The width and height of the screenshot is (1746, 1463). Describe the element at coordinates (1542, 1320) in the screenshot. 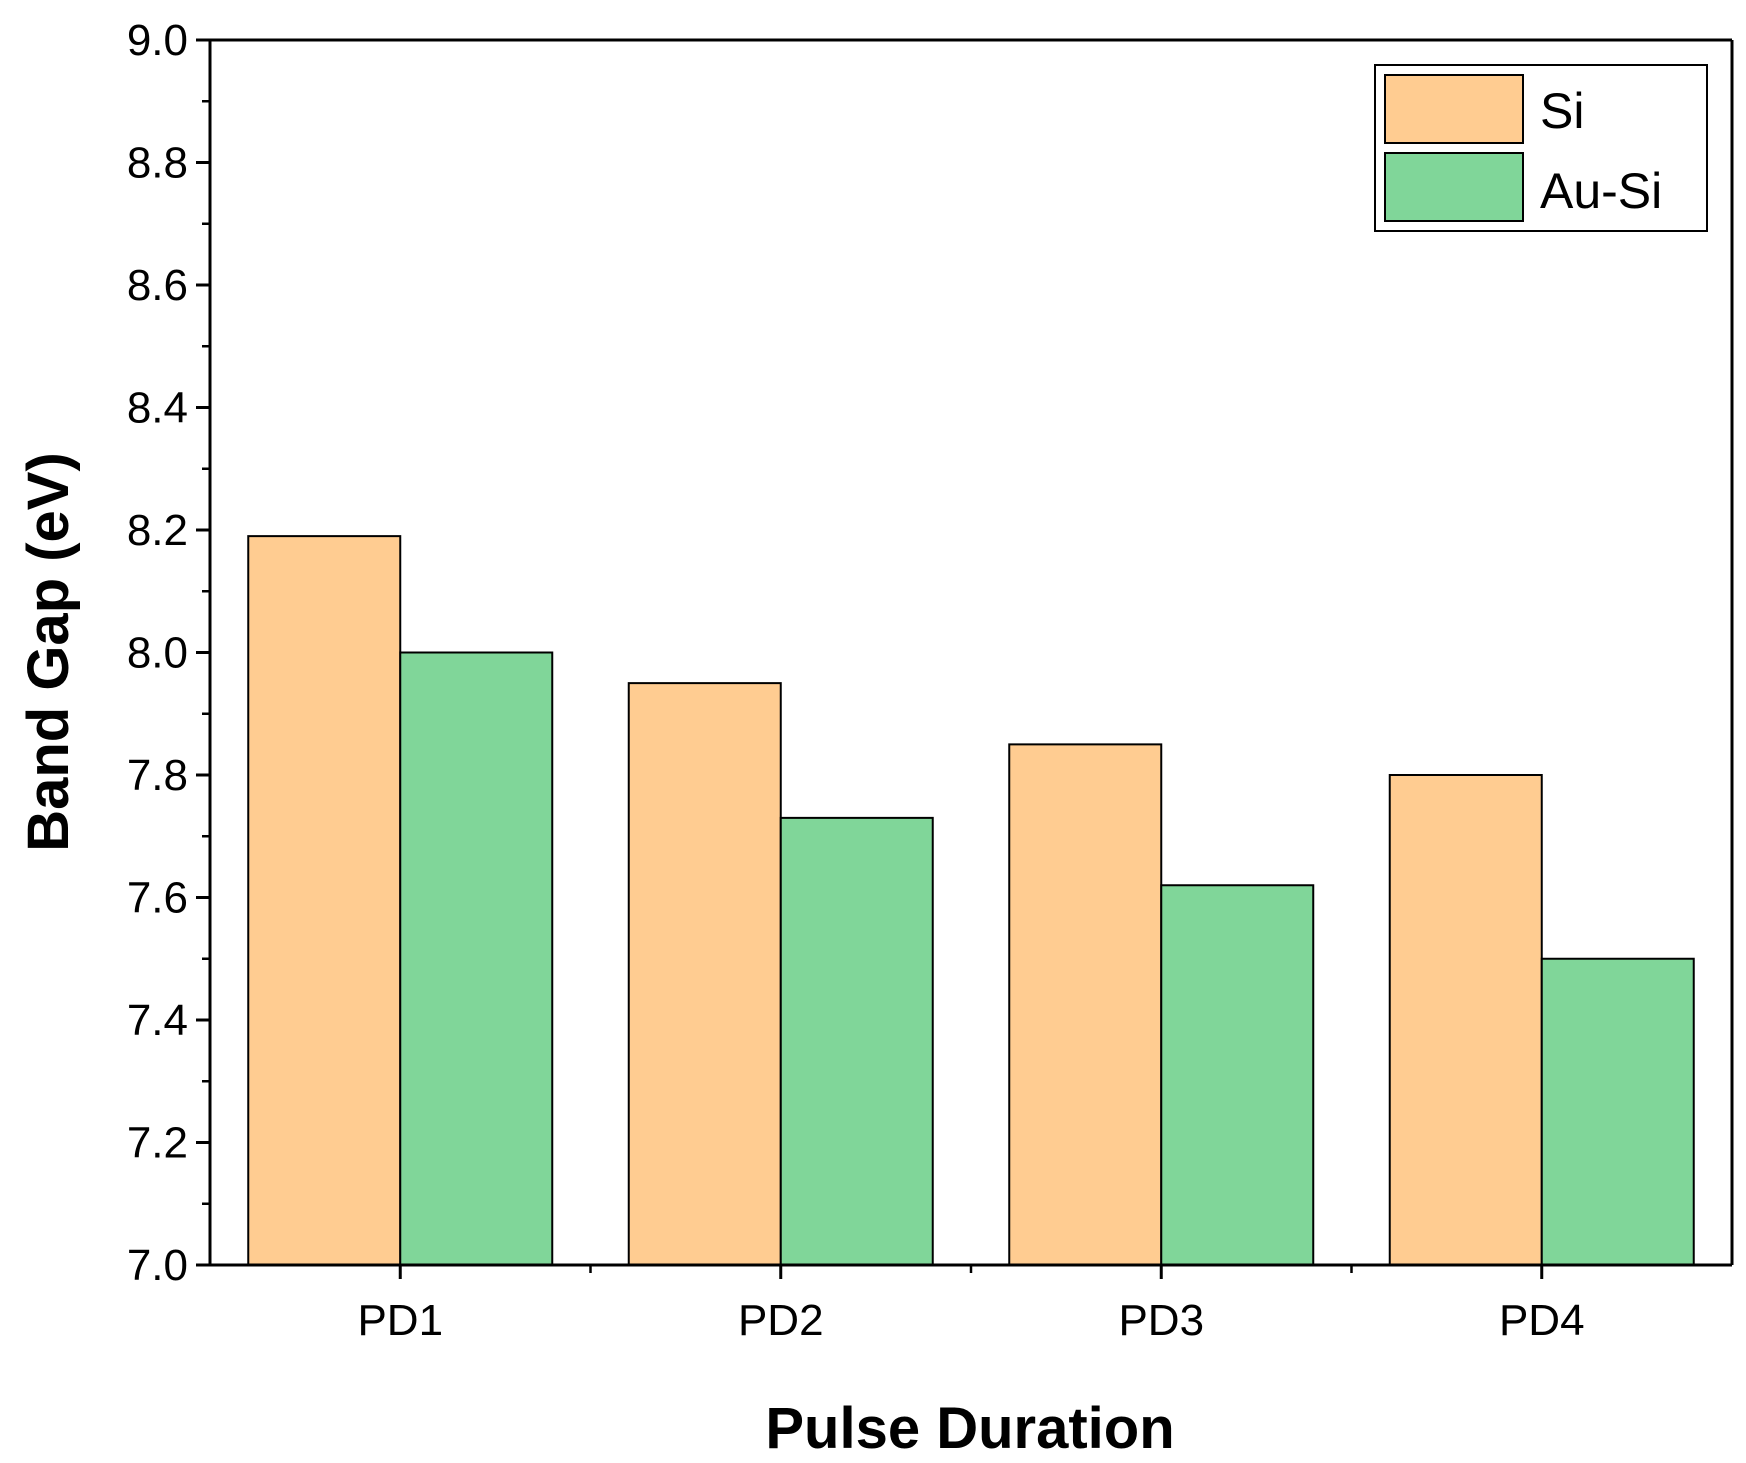

I see `x-tick-label-pd4: PD4` at that location.